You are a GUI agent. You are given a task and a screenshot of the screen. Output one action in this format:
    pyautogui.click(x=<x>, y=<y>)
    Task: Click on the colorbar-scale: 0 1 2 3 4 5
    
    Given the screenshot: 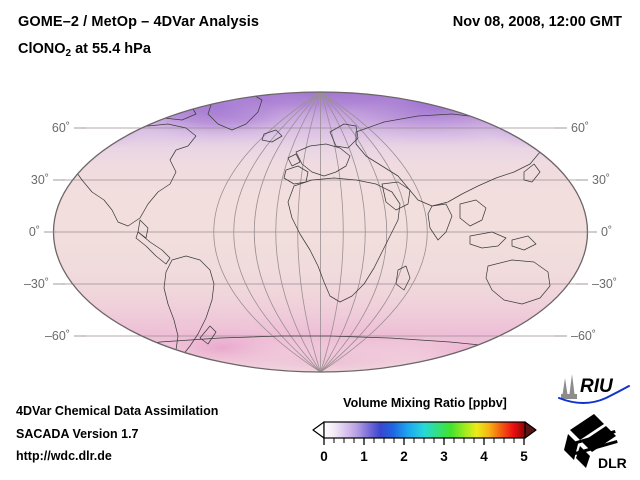 What is the action you would take?
    pyautogui.click(x=424, y=442)
    